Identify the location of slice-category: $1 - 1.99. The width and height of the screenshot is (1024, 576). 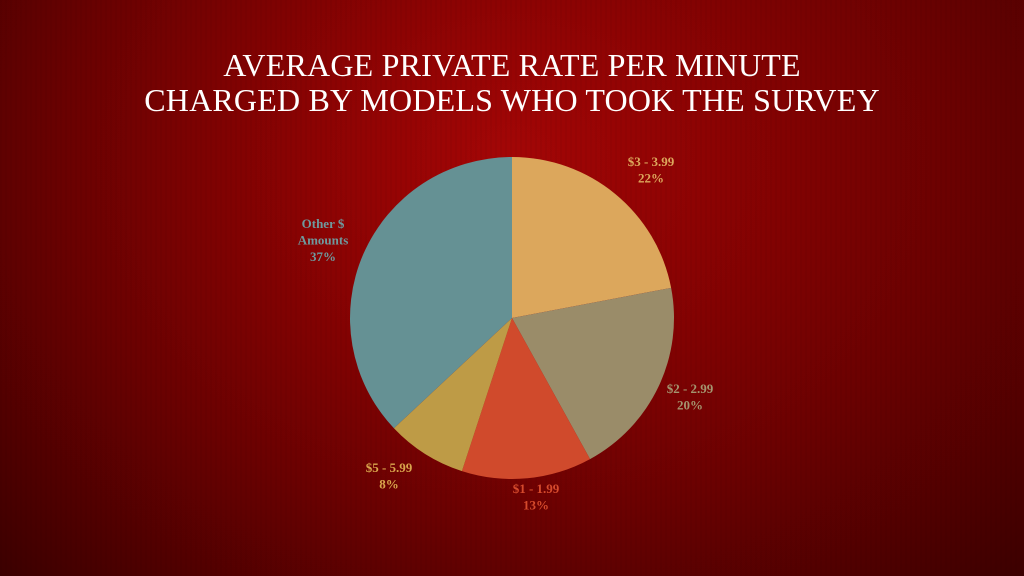
(536, 488).